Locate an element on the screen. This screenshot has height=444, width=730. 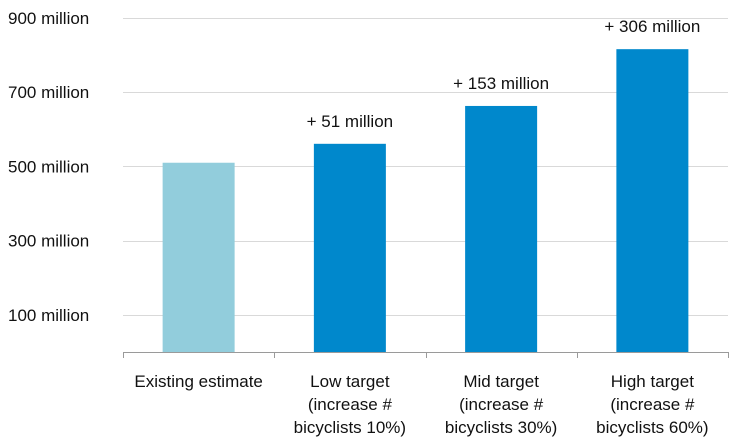
x-tick-label-line: Existing estimate is located at coordinates (198, 381).